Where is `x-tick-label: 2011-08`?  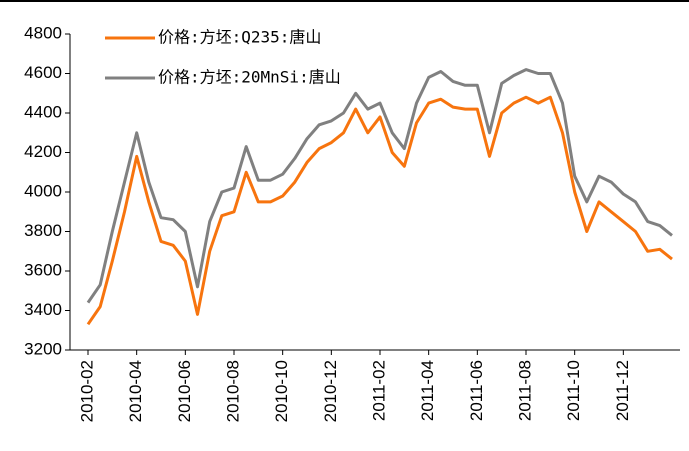
x-tick-label: 2011-08 is located at coordinates (524, 390).